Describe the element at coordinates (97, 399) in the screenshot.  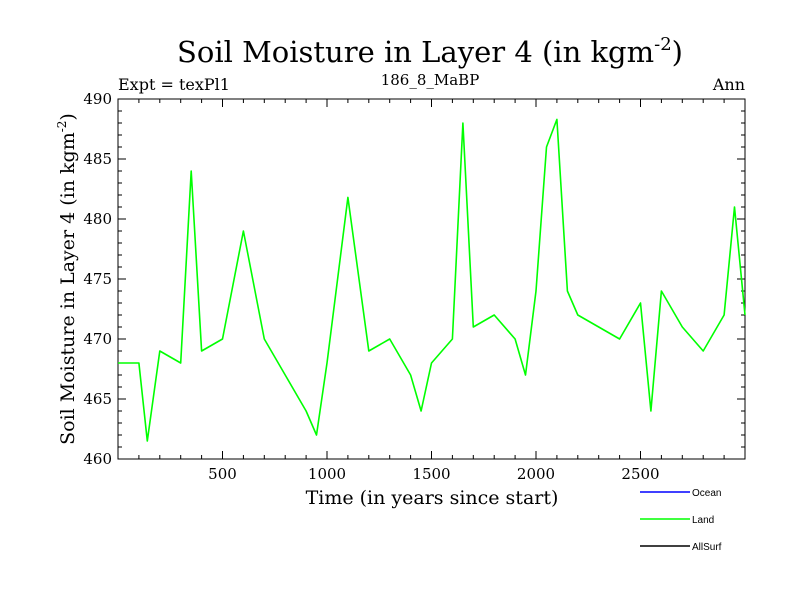
I see `y-tick-label: 465` at that location.